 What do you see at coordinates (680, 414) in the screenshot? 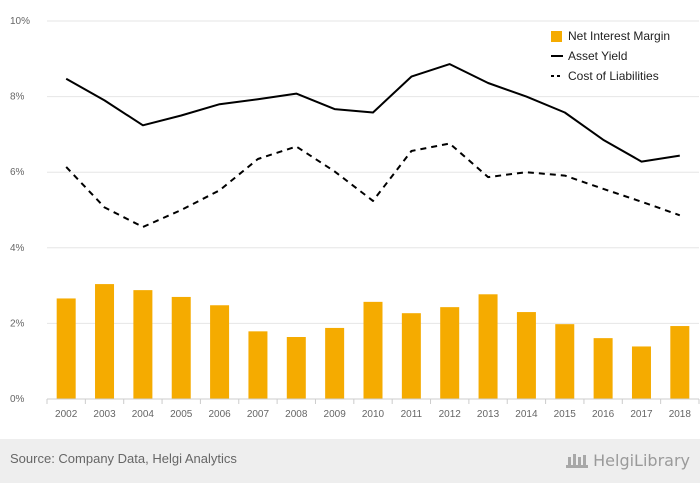
I see `x-tick-label: 2018` at bounding box center [680, 414].